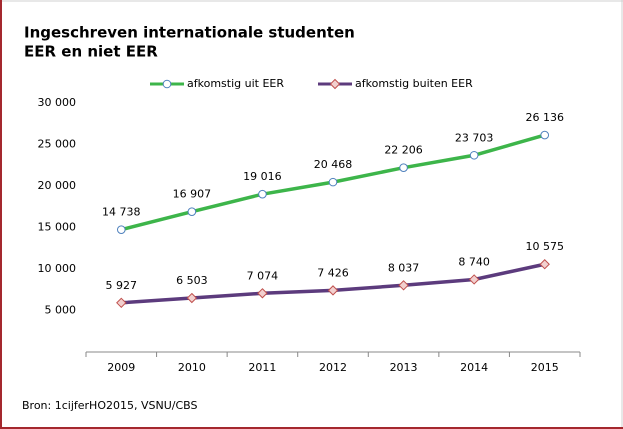 Image resolution: width=623 pixels, height=429 pixels. What do you see at coordinates (122, 285) in the screenshot?
I see `data-label: 5 927` at bounding box center [122, 285].